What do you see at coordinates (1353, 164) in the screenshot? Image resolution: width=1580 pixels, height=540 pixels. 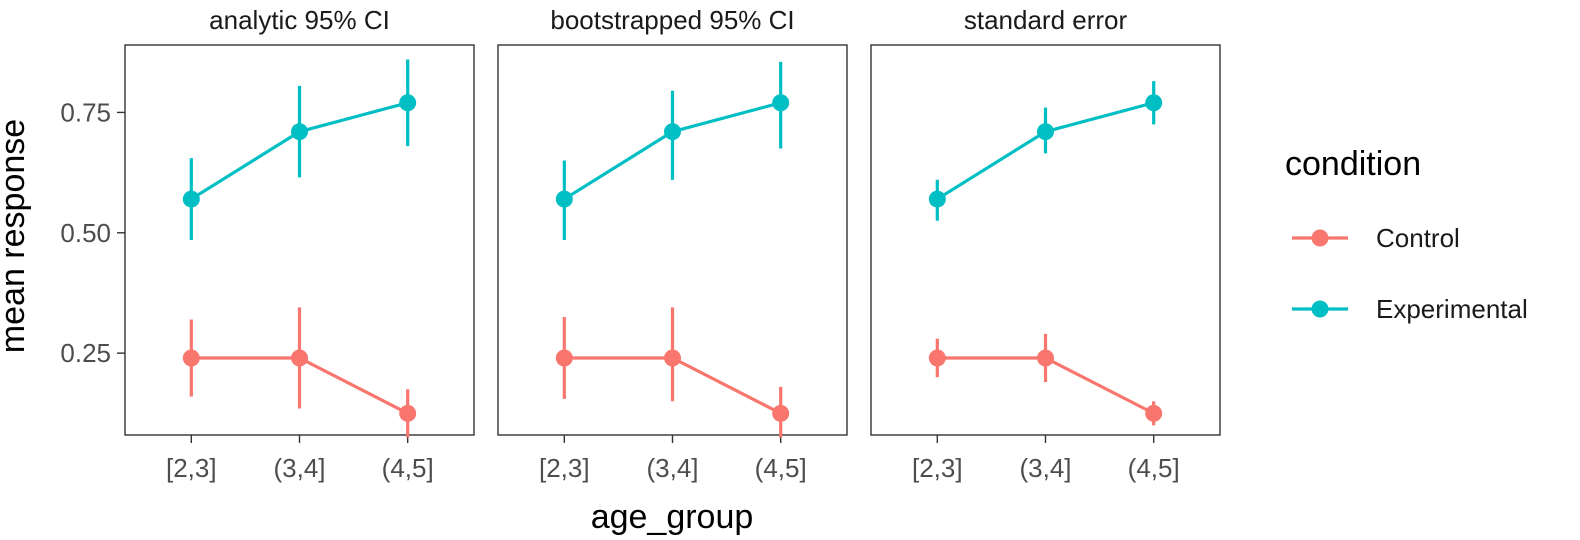 I see `legend-title: condition` at bounding box center [1353, 164].